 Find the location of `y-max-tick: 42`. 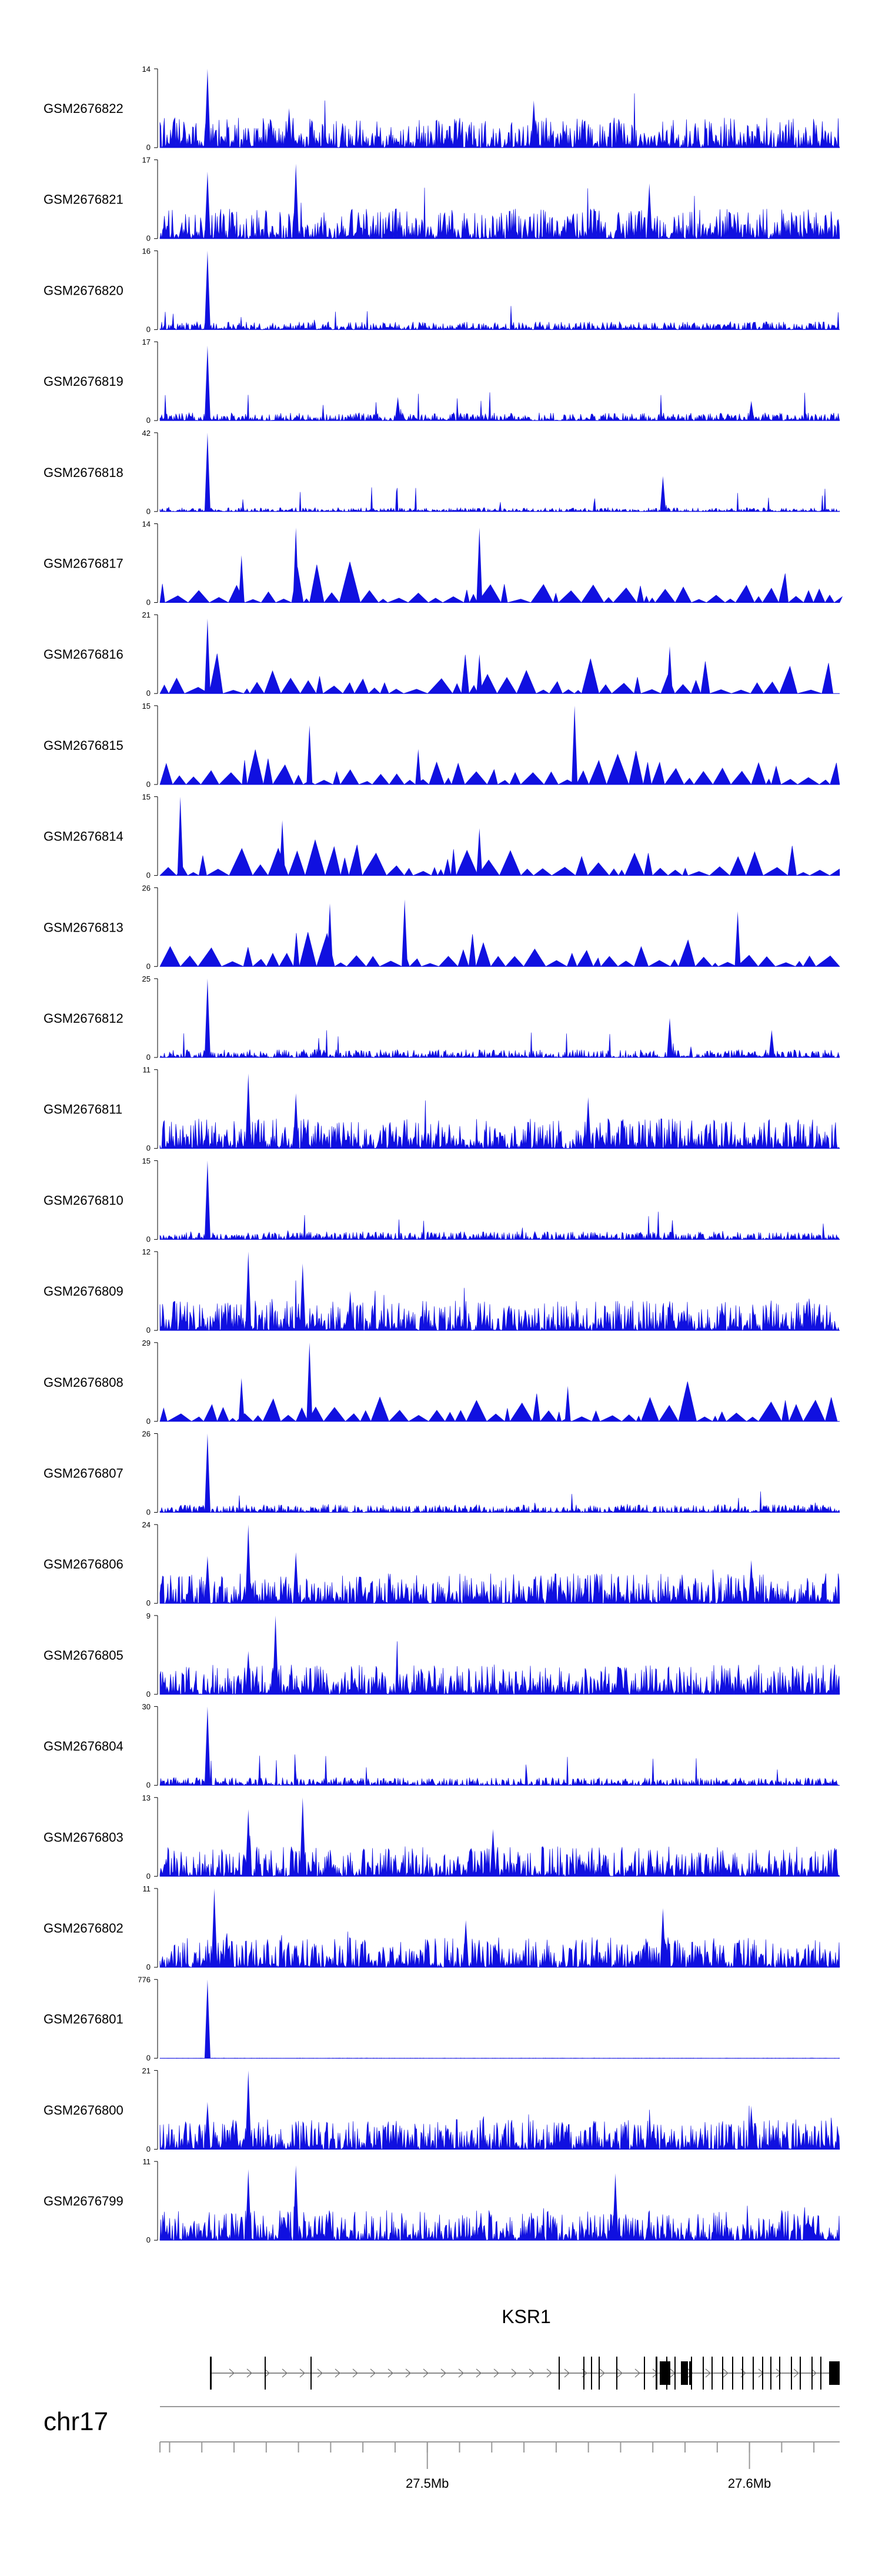

y-max-tick: 42 is located at coordinates (146, 433).